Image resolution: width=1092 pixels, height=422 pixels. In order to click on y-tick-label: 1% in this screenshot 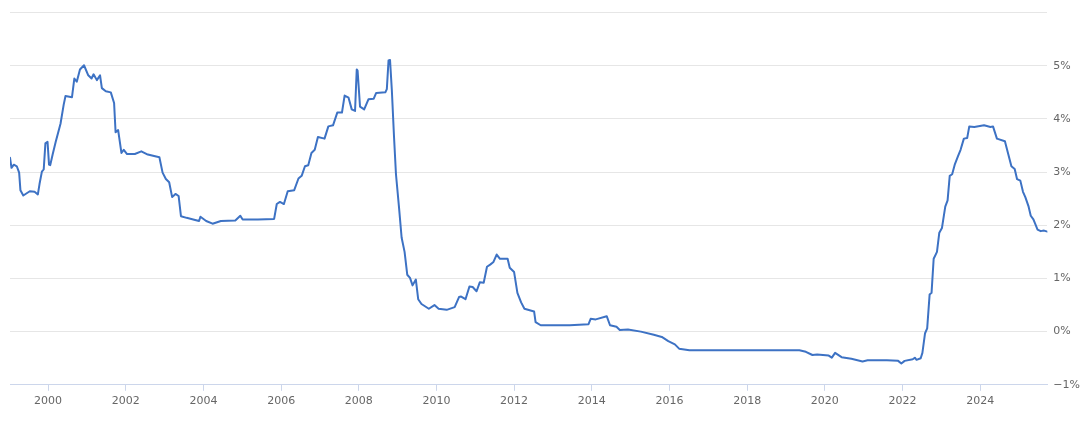, I will do `click(1062, 278)`.